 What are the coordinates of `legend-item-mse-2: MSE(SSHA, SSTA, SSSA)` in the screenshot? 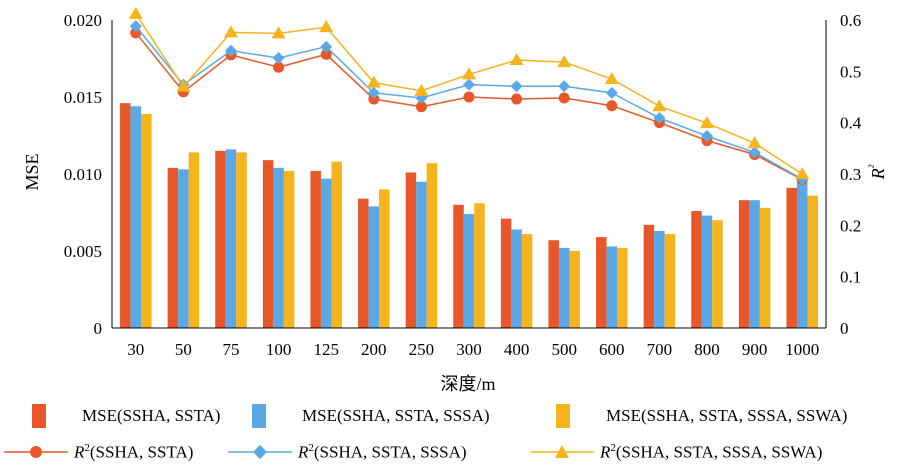 It's located at (371, 416).